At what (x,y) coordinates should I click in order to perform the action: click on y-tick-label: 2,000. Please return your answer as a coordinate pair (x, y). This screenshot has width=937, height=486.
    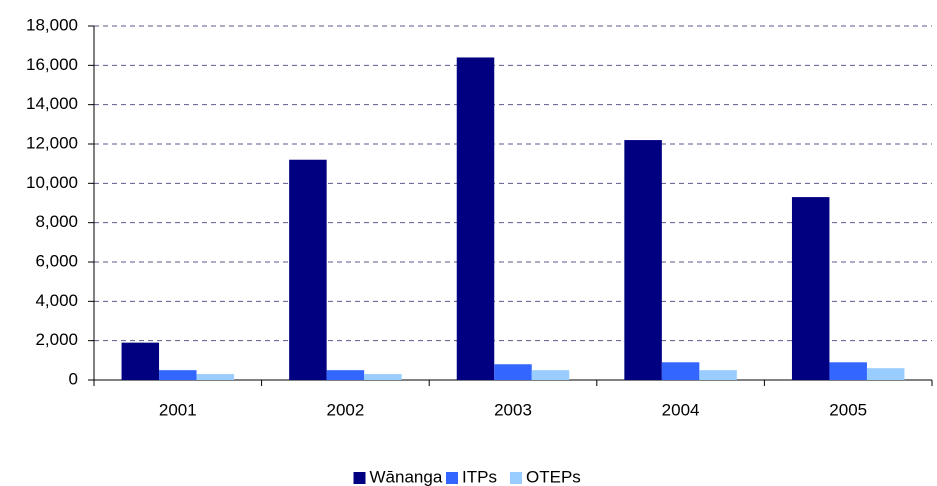
    Looking at the image, I should click on (56, 339).